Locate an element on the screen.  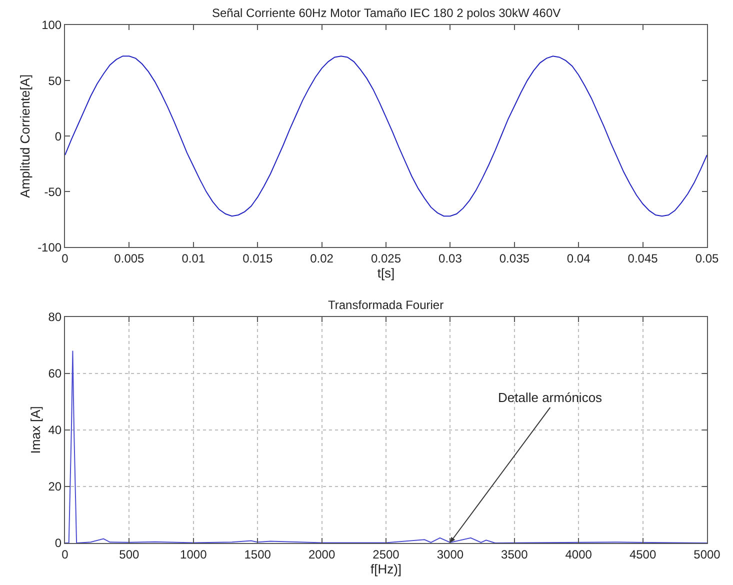
chart-title: Señal Corriente 60Hz Motor Tamaño IEC 180 2 polos 30kW 460V is located at coordinates (386, 13).